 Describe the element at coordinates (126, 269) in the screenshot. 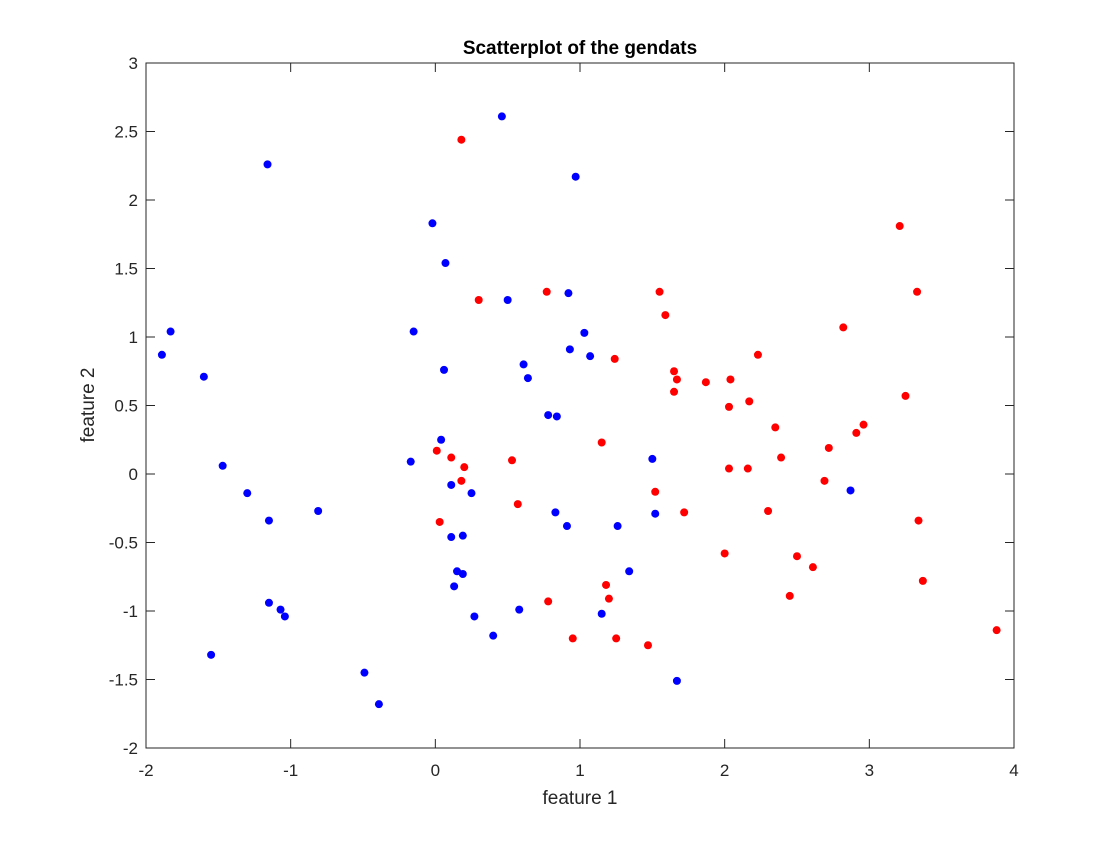

I see `y-tick-label: 1.5` at that location.